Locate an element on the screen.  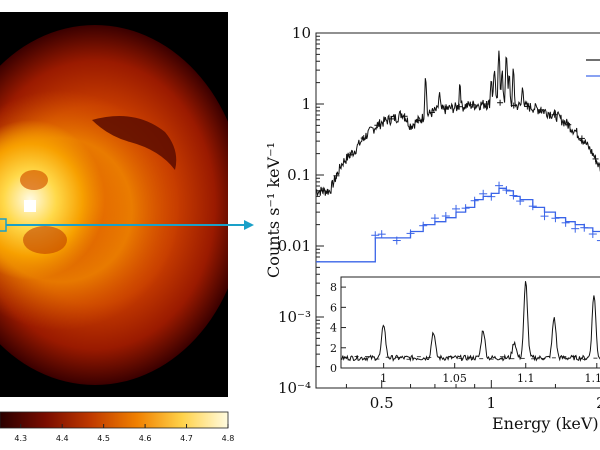
colorbar-tick-label: 4.8 is located at coordinates (228, 438).